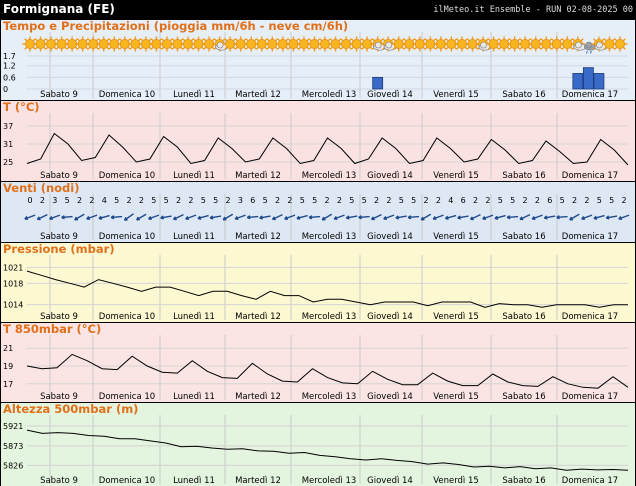 The width and height of the screenshot is (636, 486). I want to click on day-label: Domenica 10, so click(127, 317).